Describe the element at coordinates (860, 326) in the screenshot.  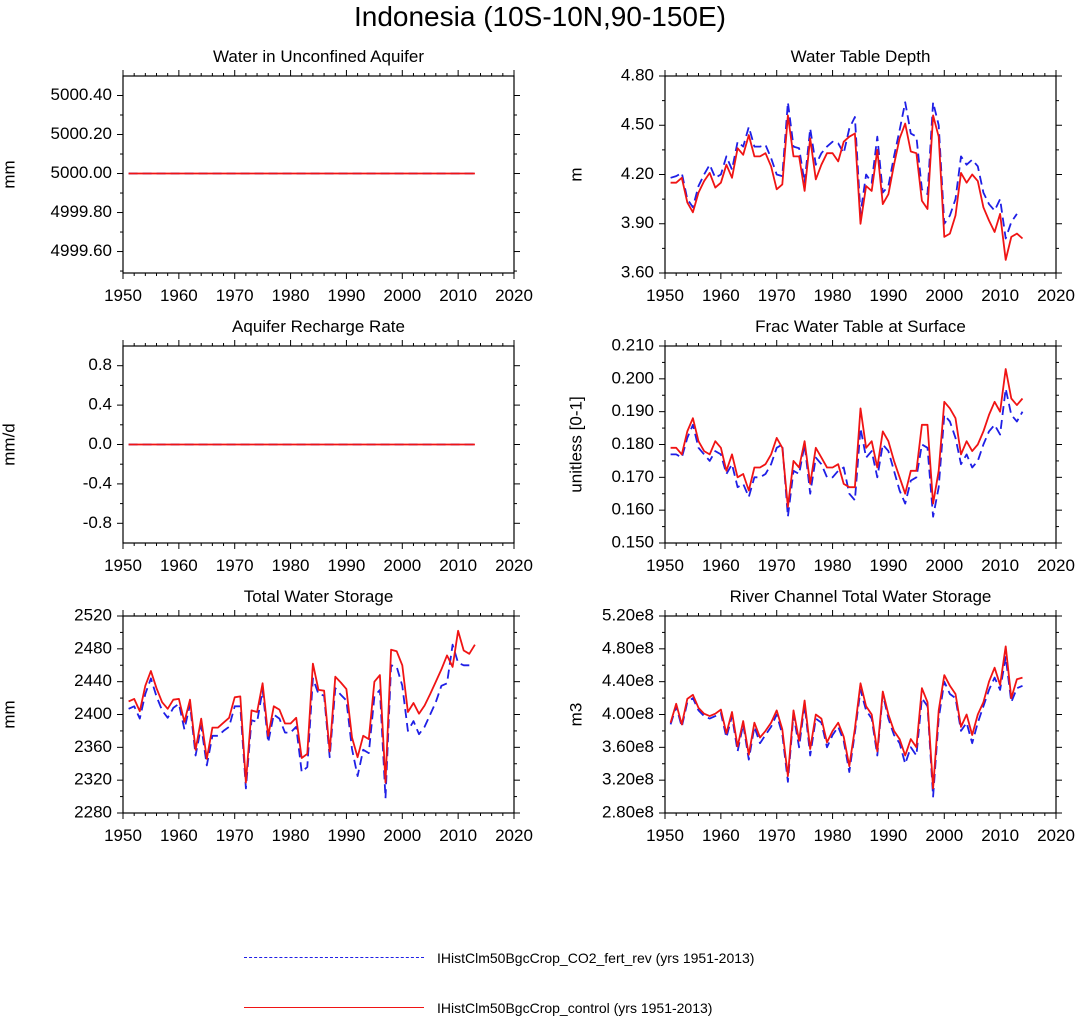
I see `panel-title-frac-water-table-at-surface: Frac Water Table at Surface` at that location.